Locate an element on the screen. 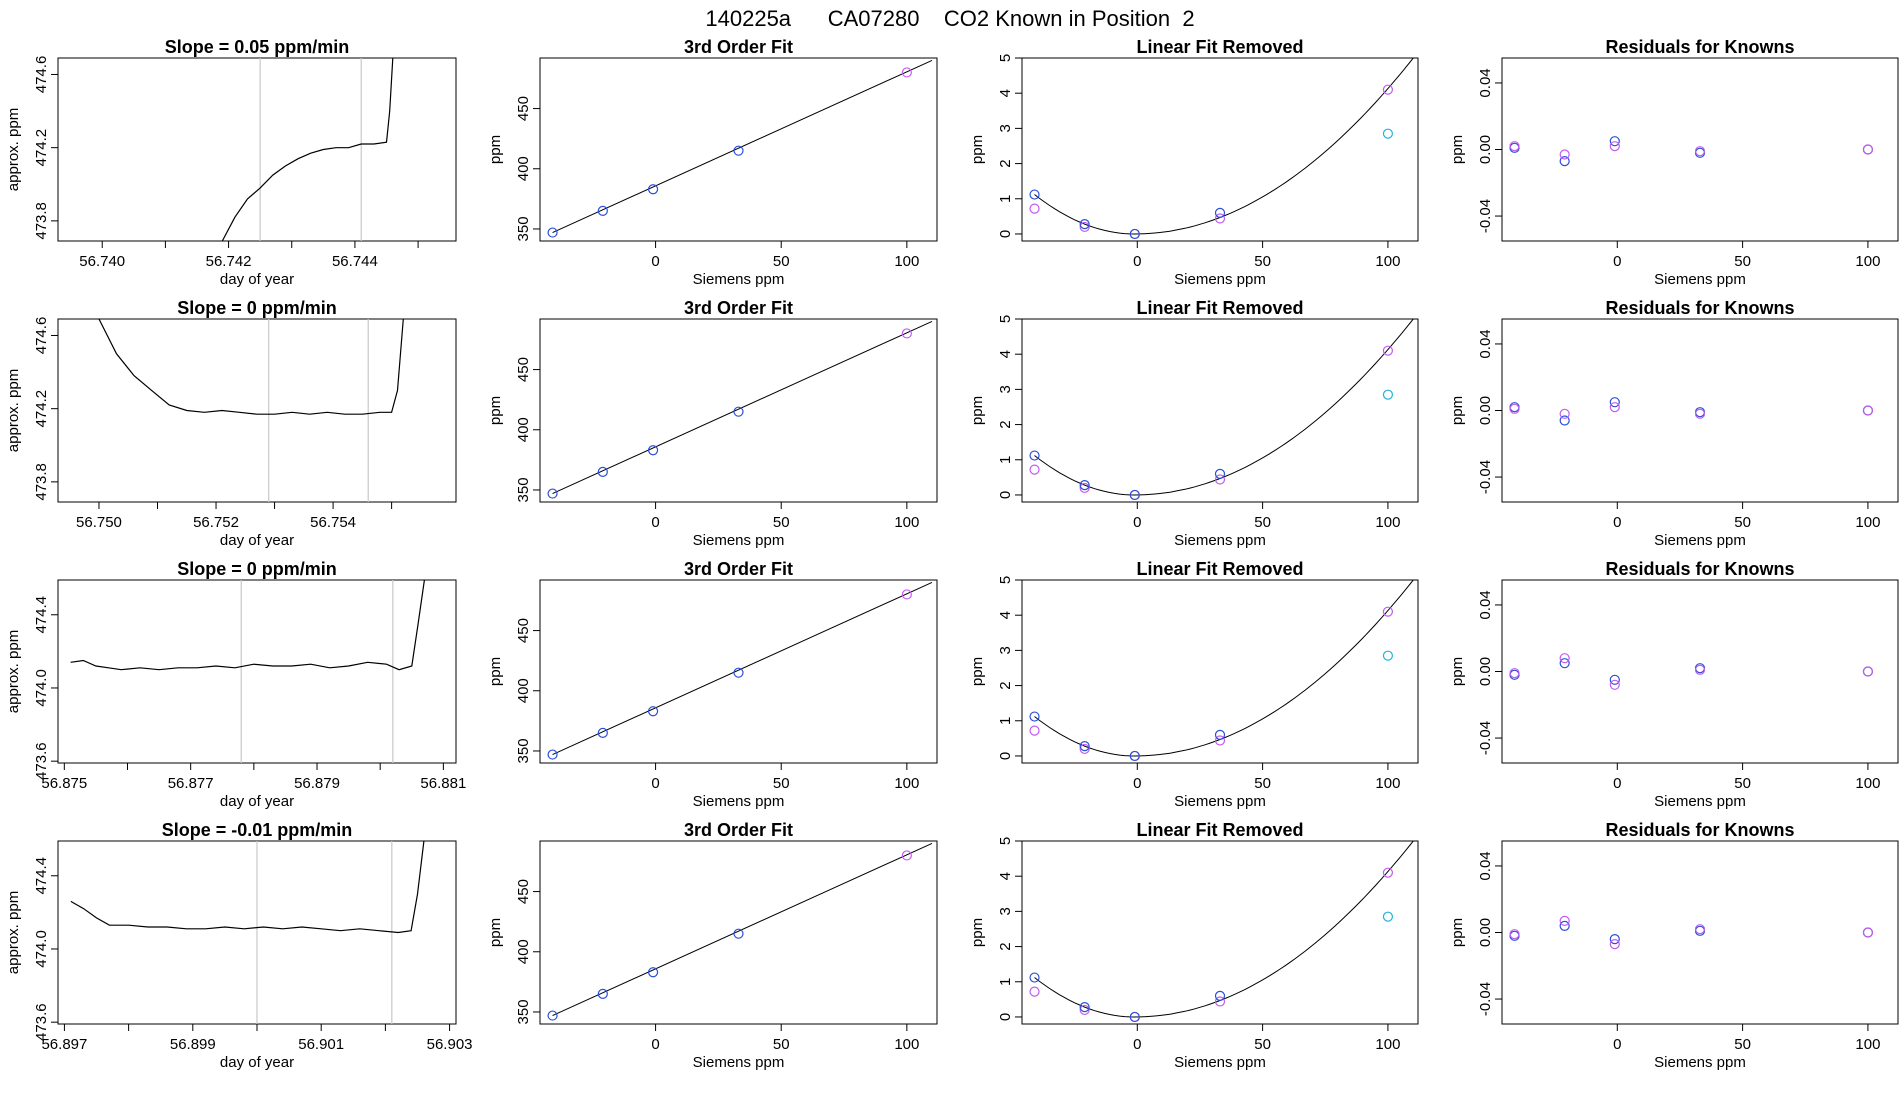 This screenshot has width=1900, height=1100. time-1-frame is located at coordinates (257, 410).